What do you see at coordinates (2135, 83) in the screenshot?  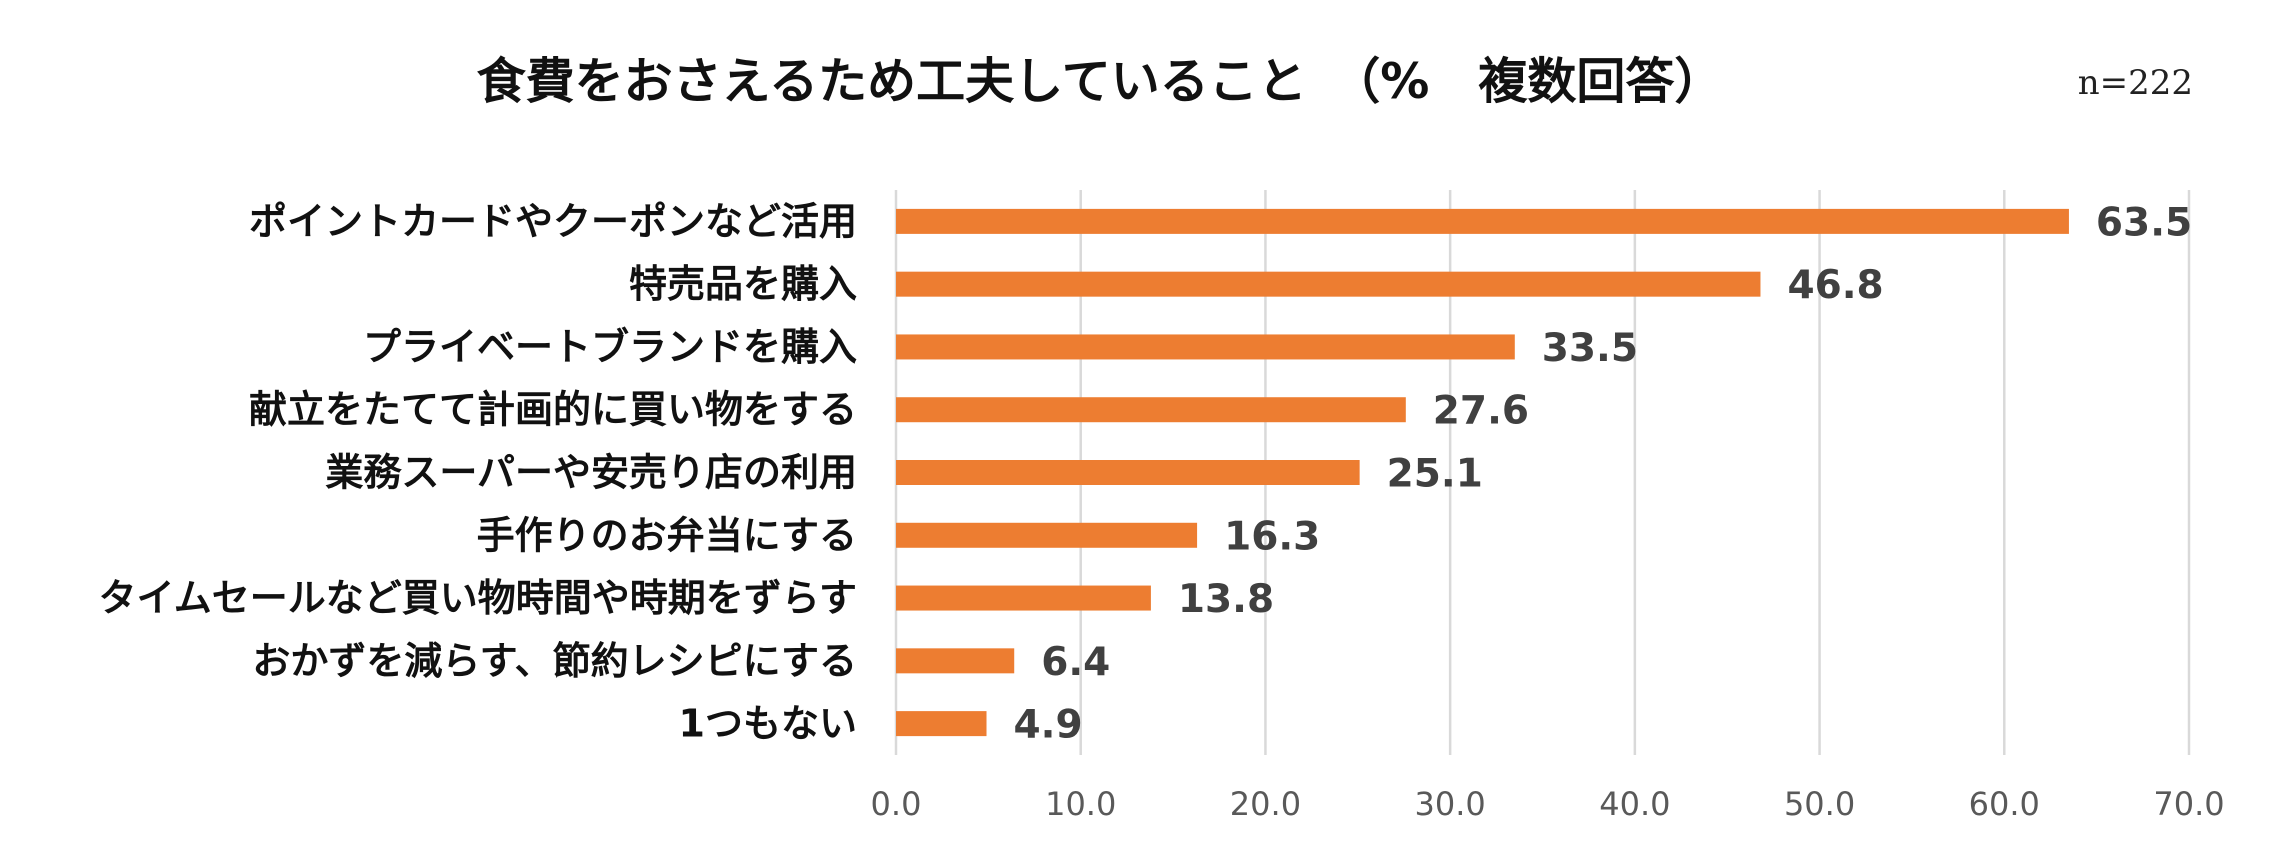 I see `sample-size: n=222` at bounding box center [2135, 83].